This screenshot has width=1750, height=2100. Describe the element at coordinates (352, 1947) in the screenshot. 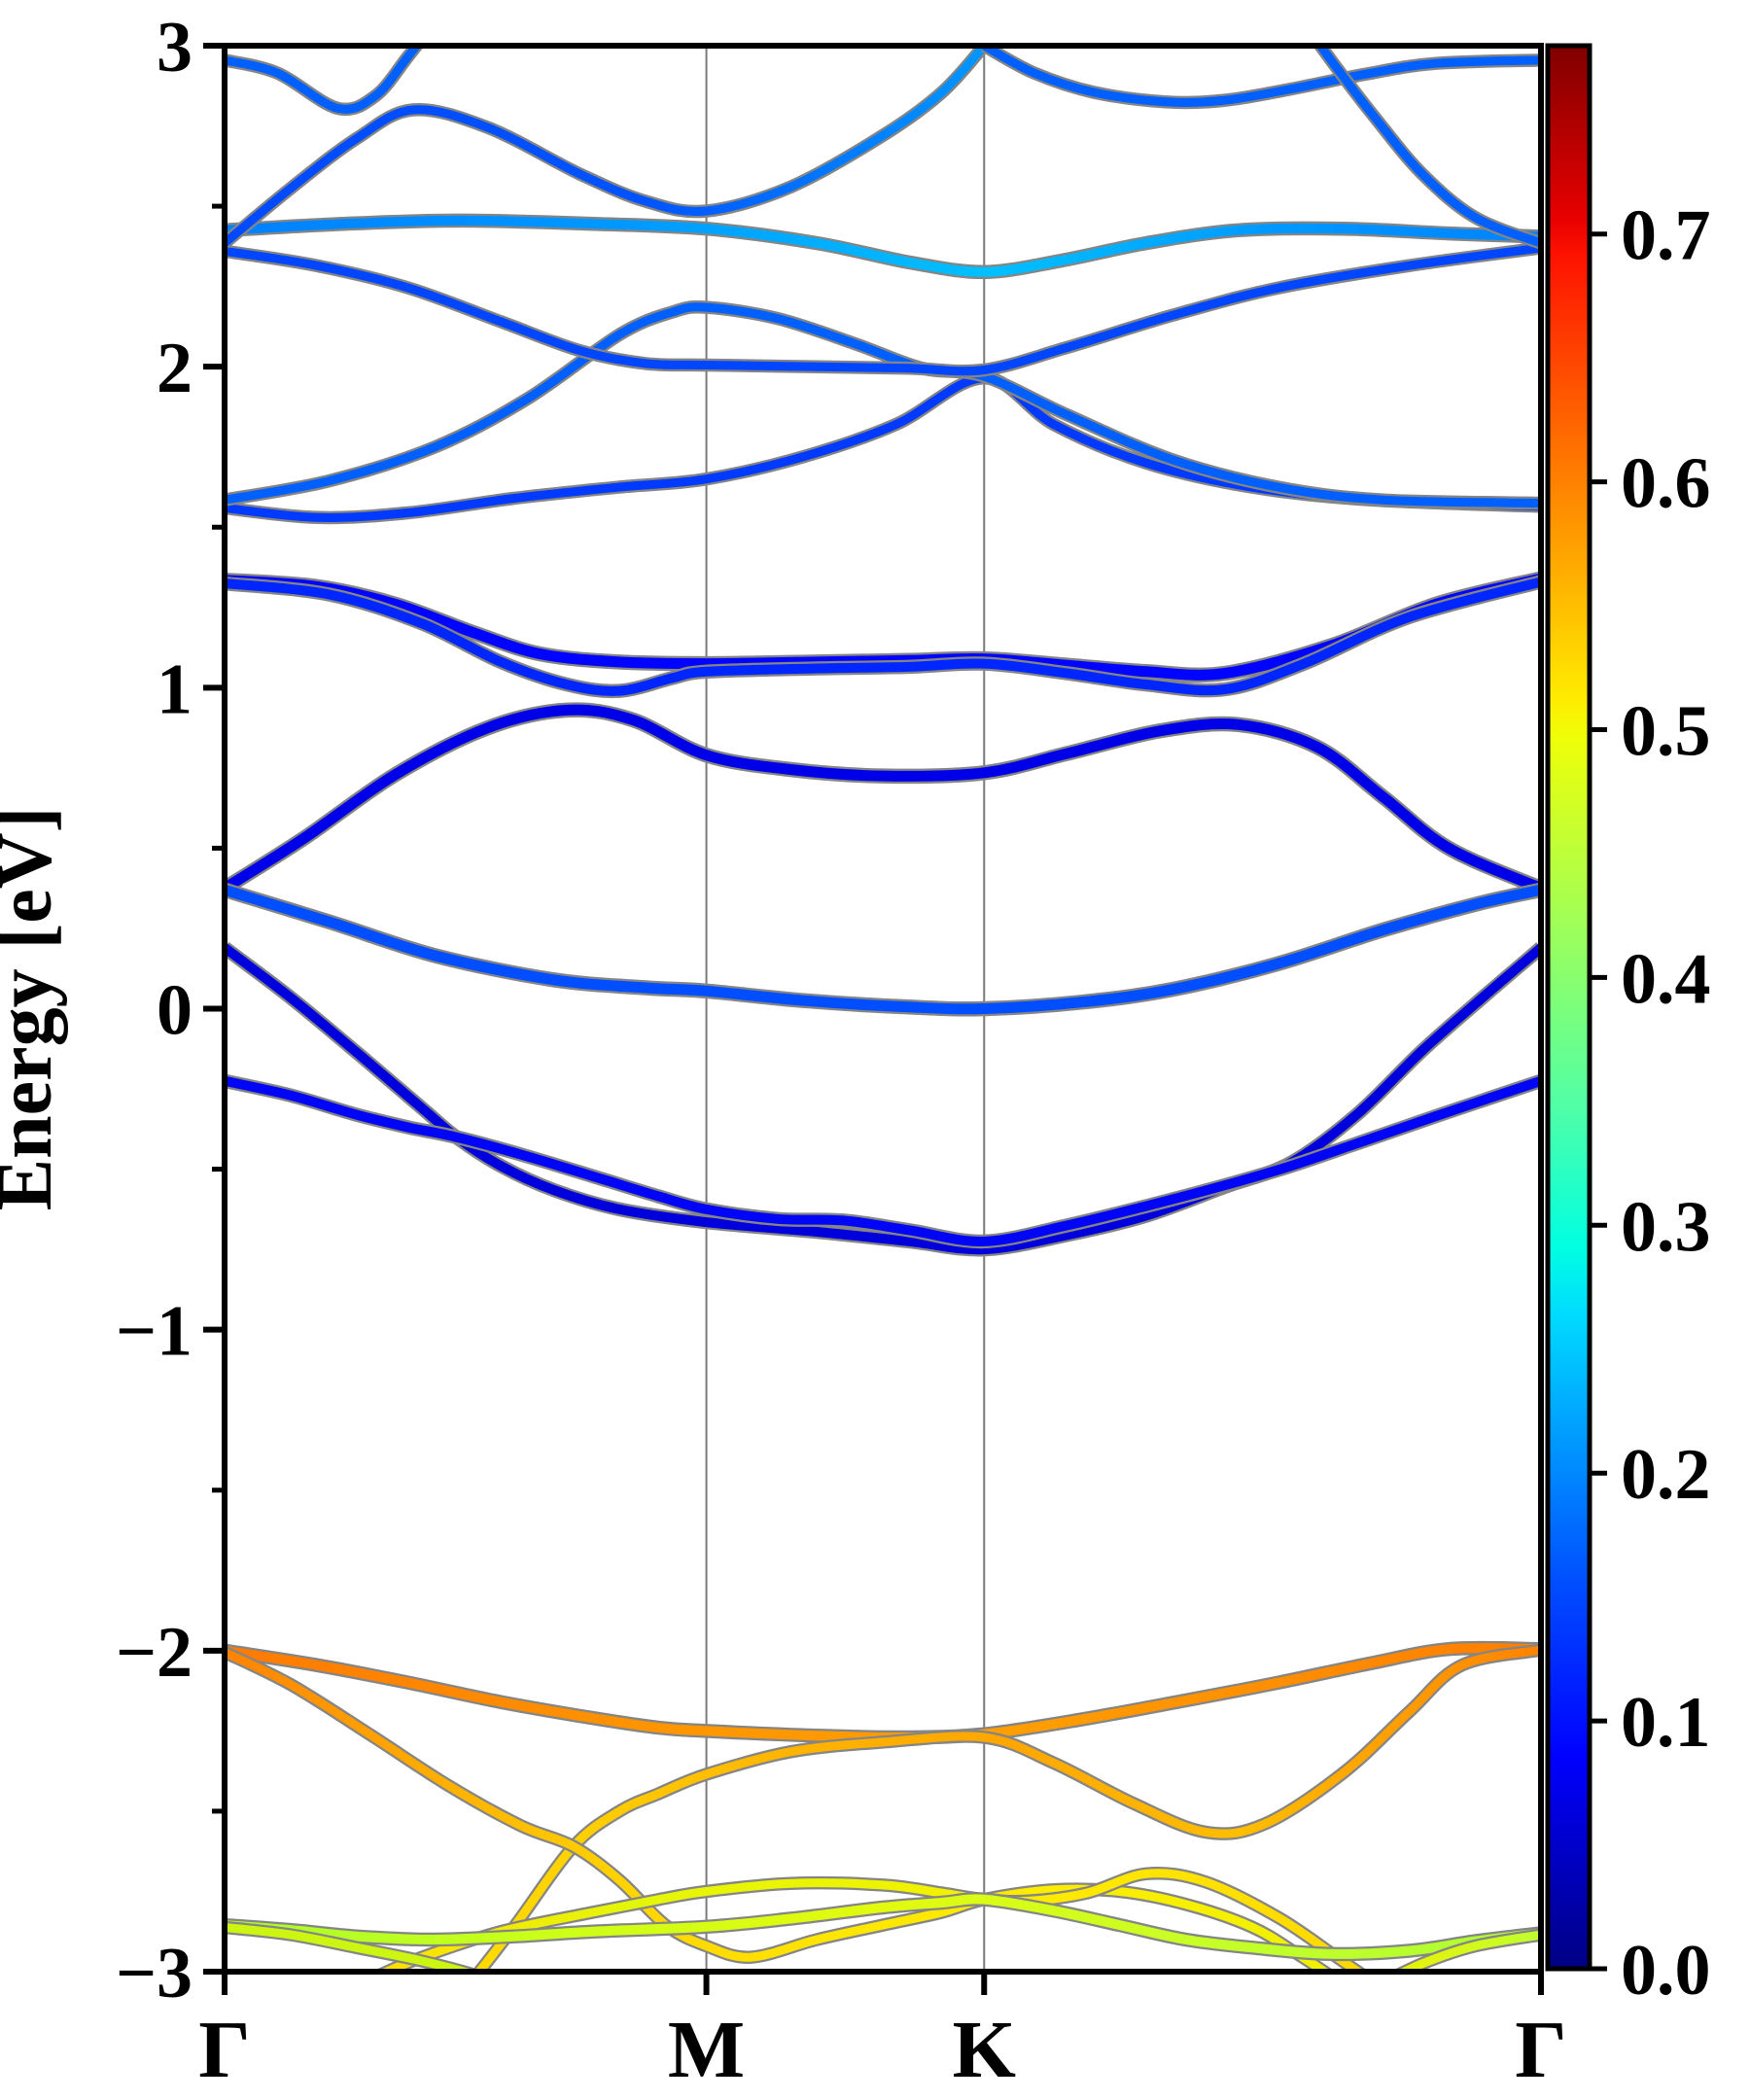

I see `band-B4L` at that location.